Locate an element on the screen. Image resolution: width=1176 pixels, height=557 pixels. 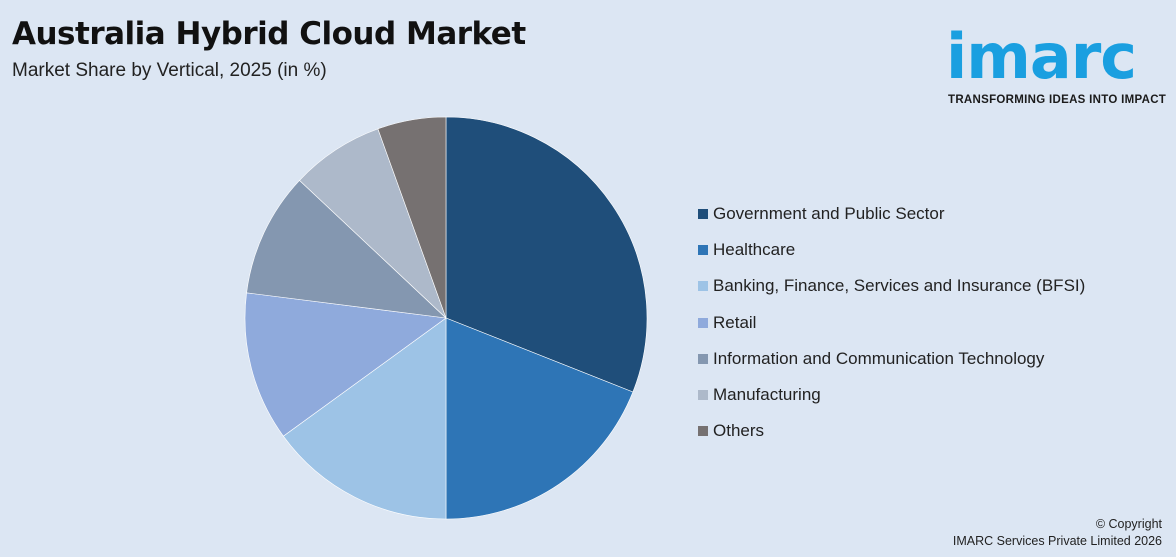
copyright-owner: IMARC Services Private Limited 2026 is located at coordinates (1057, 541).